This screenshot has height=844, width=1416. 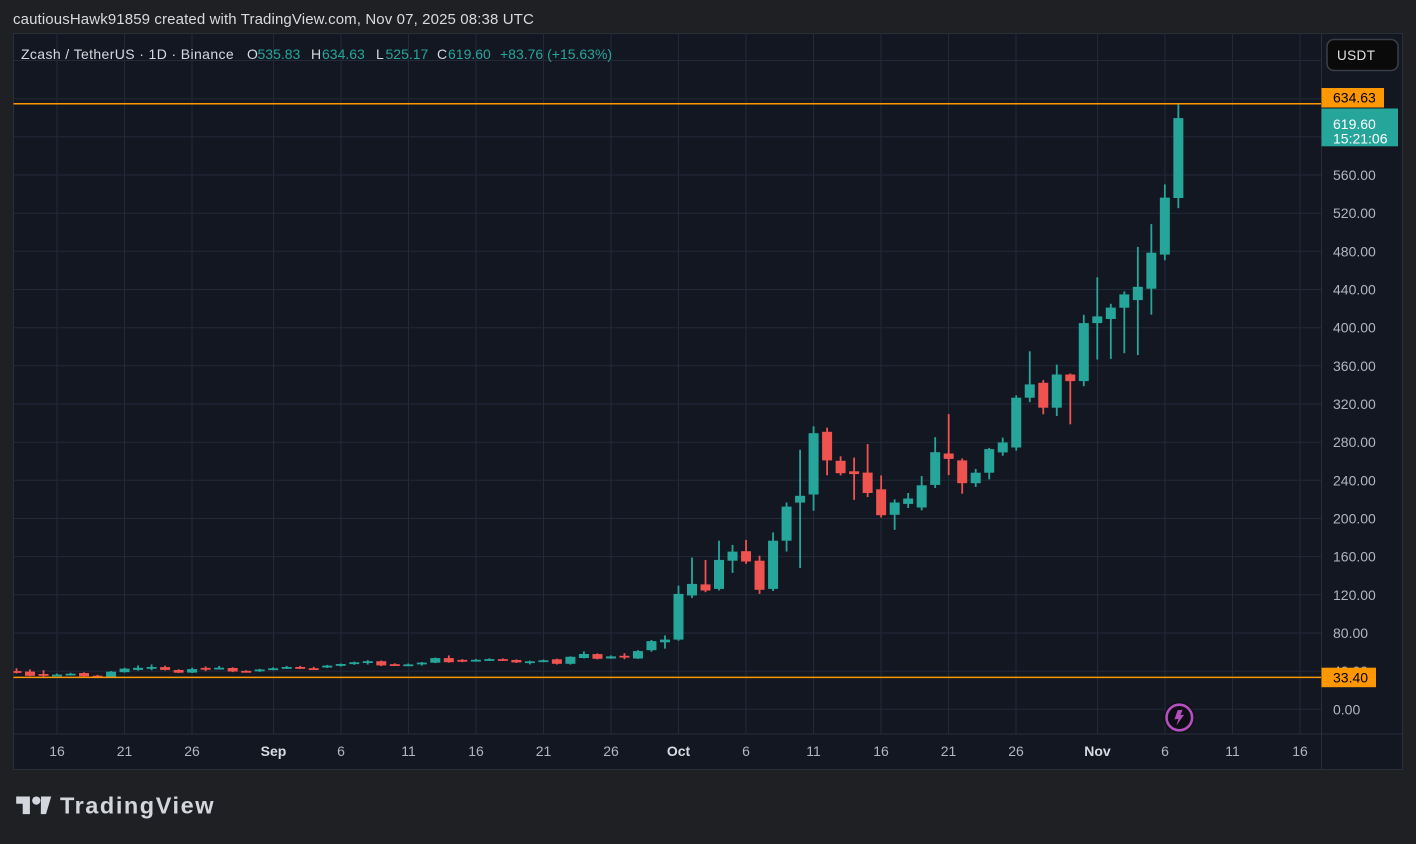 I want to click on svg-text: O, so click(x=252, y=54).